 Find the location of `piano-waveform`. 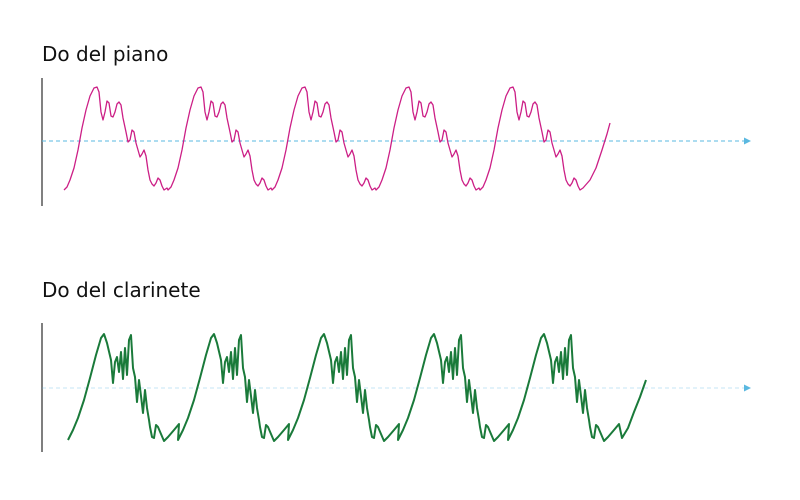

piano-waveform is located at coordinates (337, 138).